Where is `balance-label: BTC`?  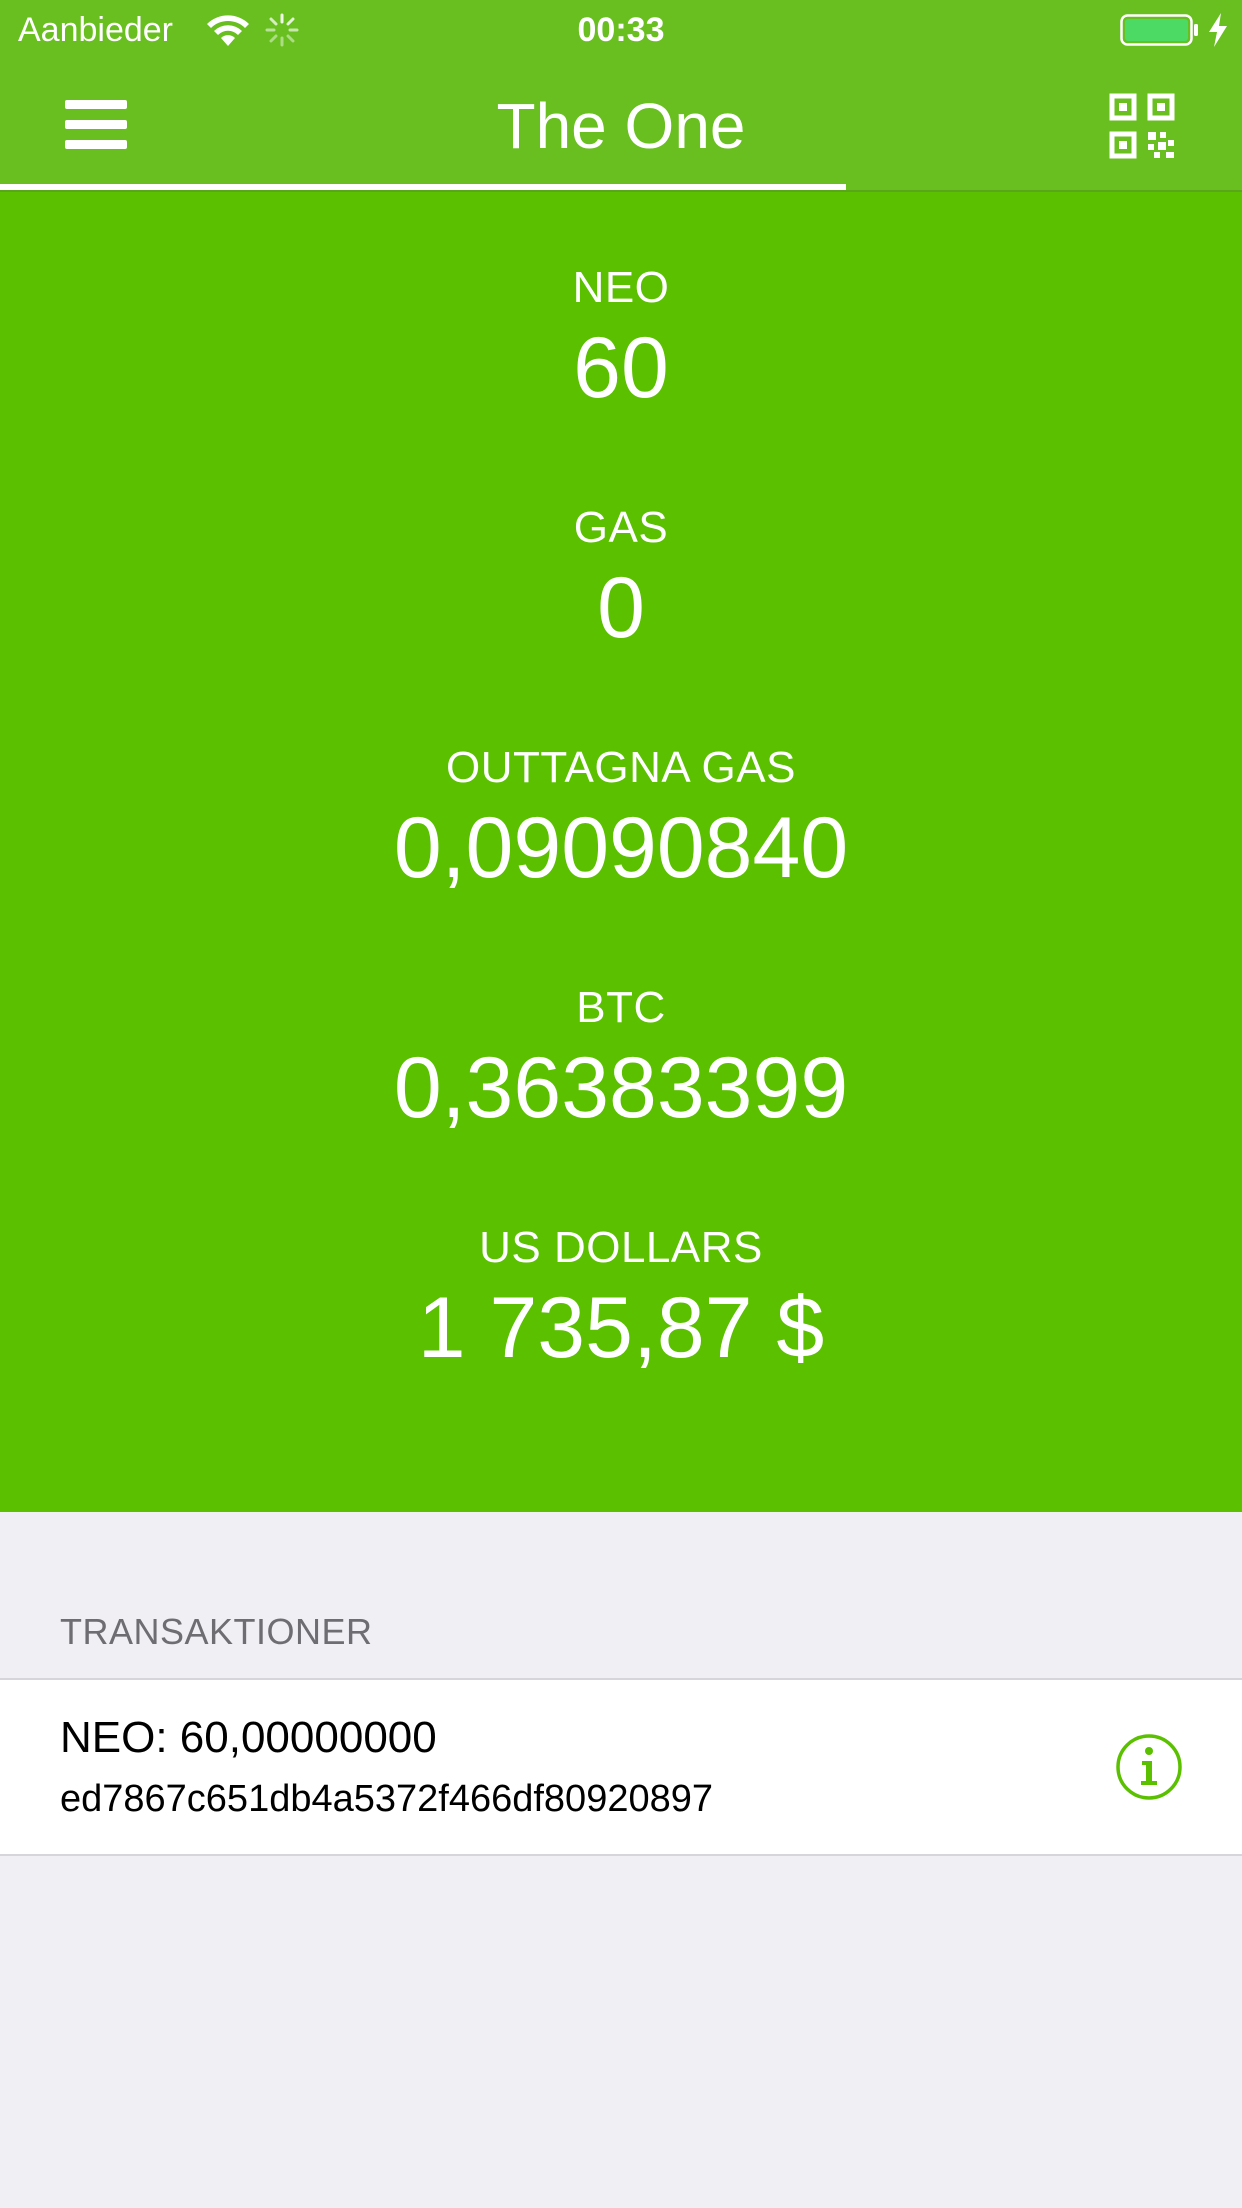
balance-label: BTC is located at coordinates (621, 1007).